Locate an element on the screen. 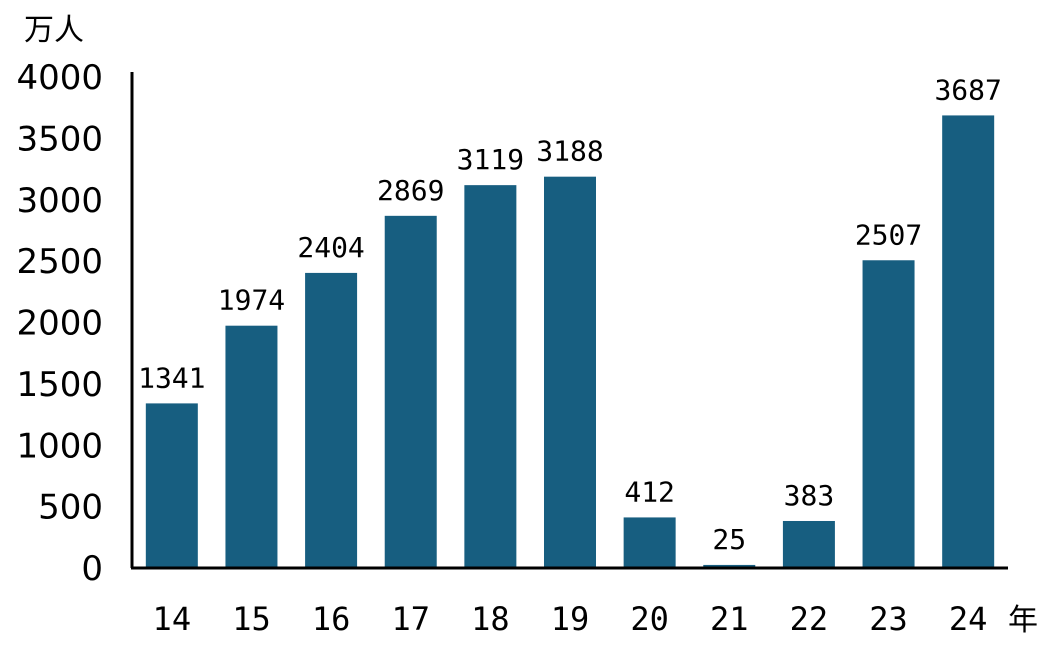 Image resolution: width=1062 pixels, height=645 pixels. x-tick-label: 14 is located at coordinates (172, 619).